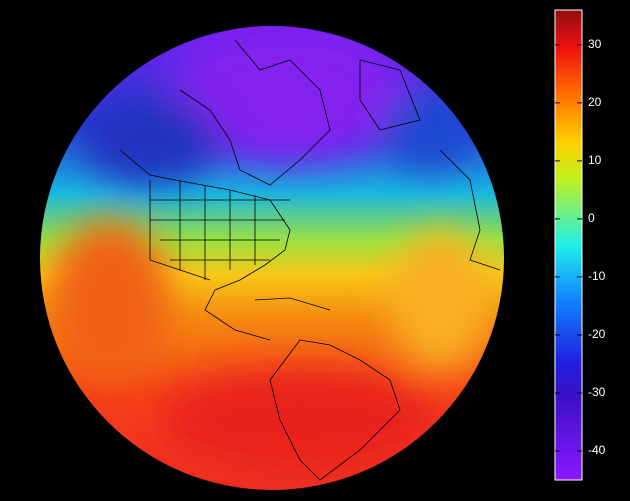 The height and width of the screenshot is (501, 630). Describe the element at coordinates (597, 450) in the screenshot. I see `tick-label: -40` at that location.